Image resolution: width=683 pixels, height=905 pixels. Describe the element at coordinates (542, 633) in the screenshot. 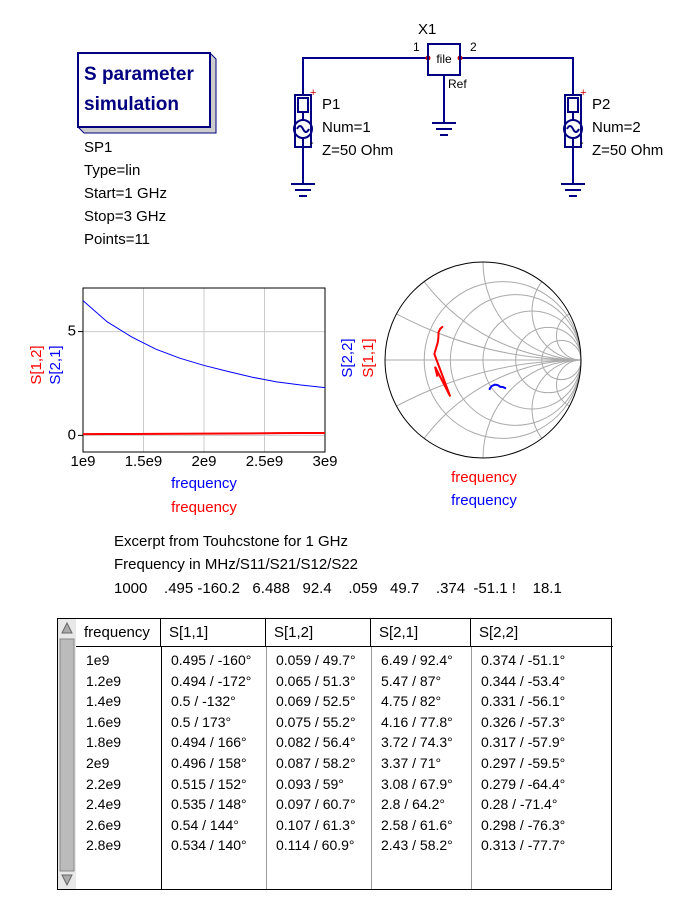

I see `column-header: S[2,2]` at that location.